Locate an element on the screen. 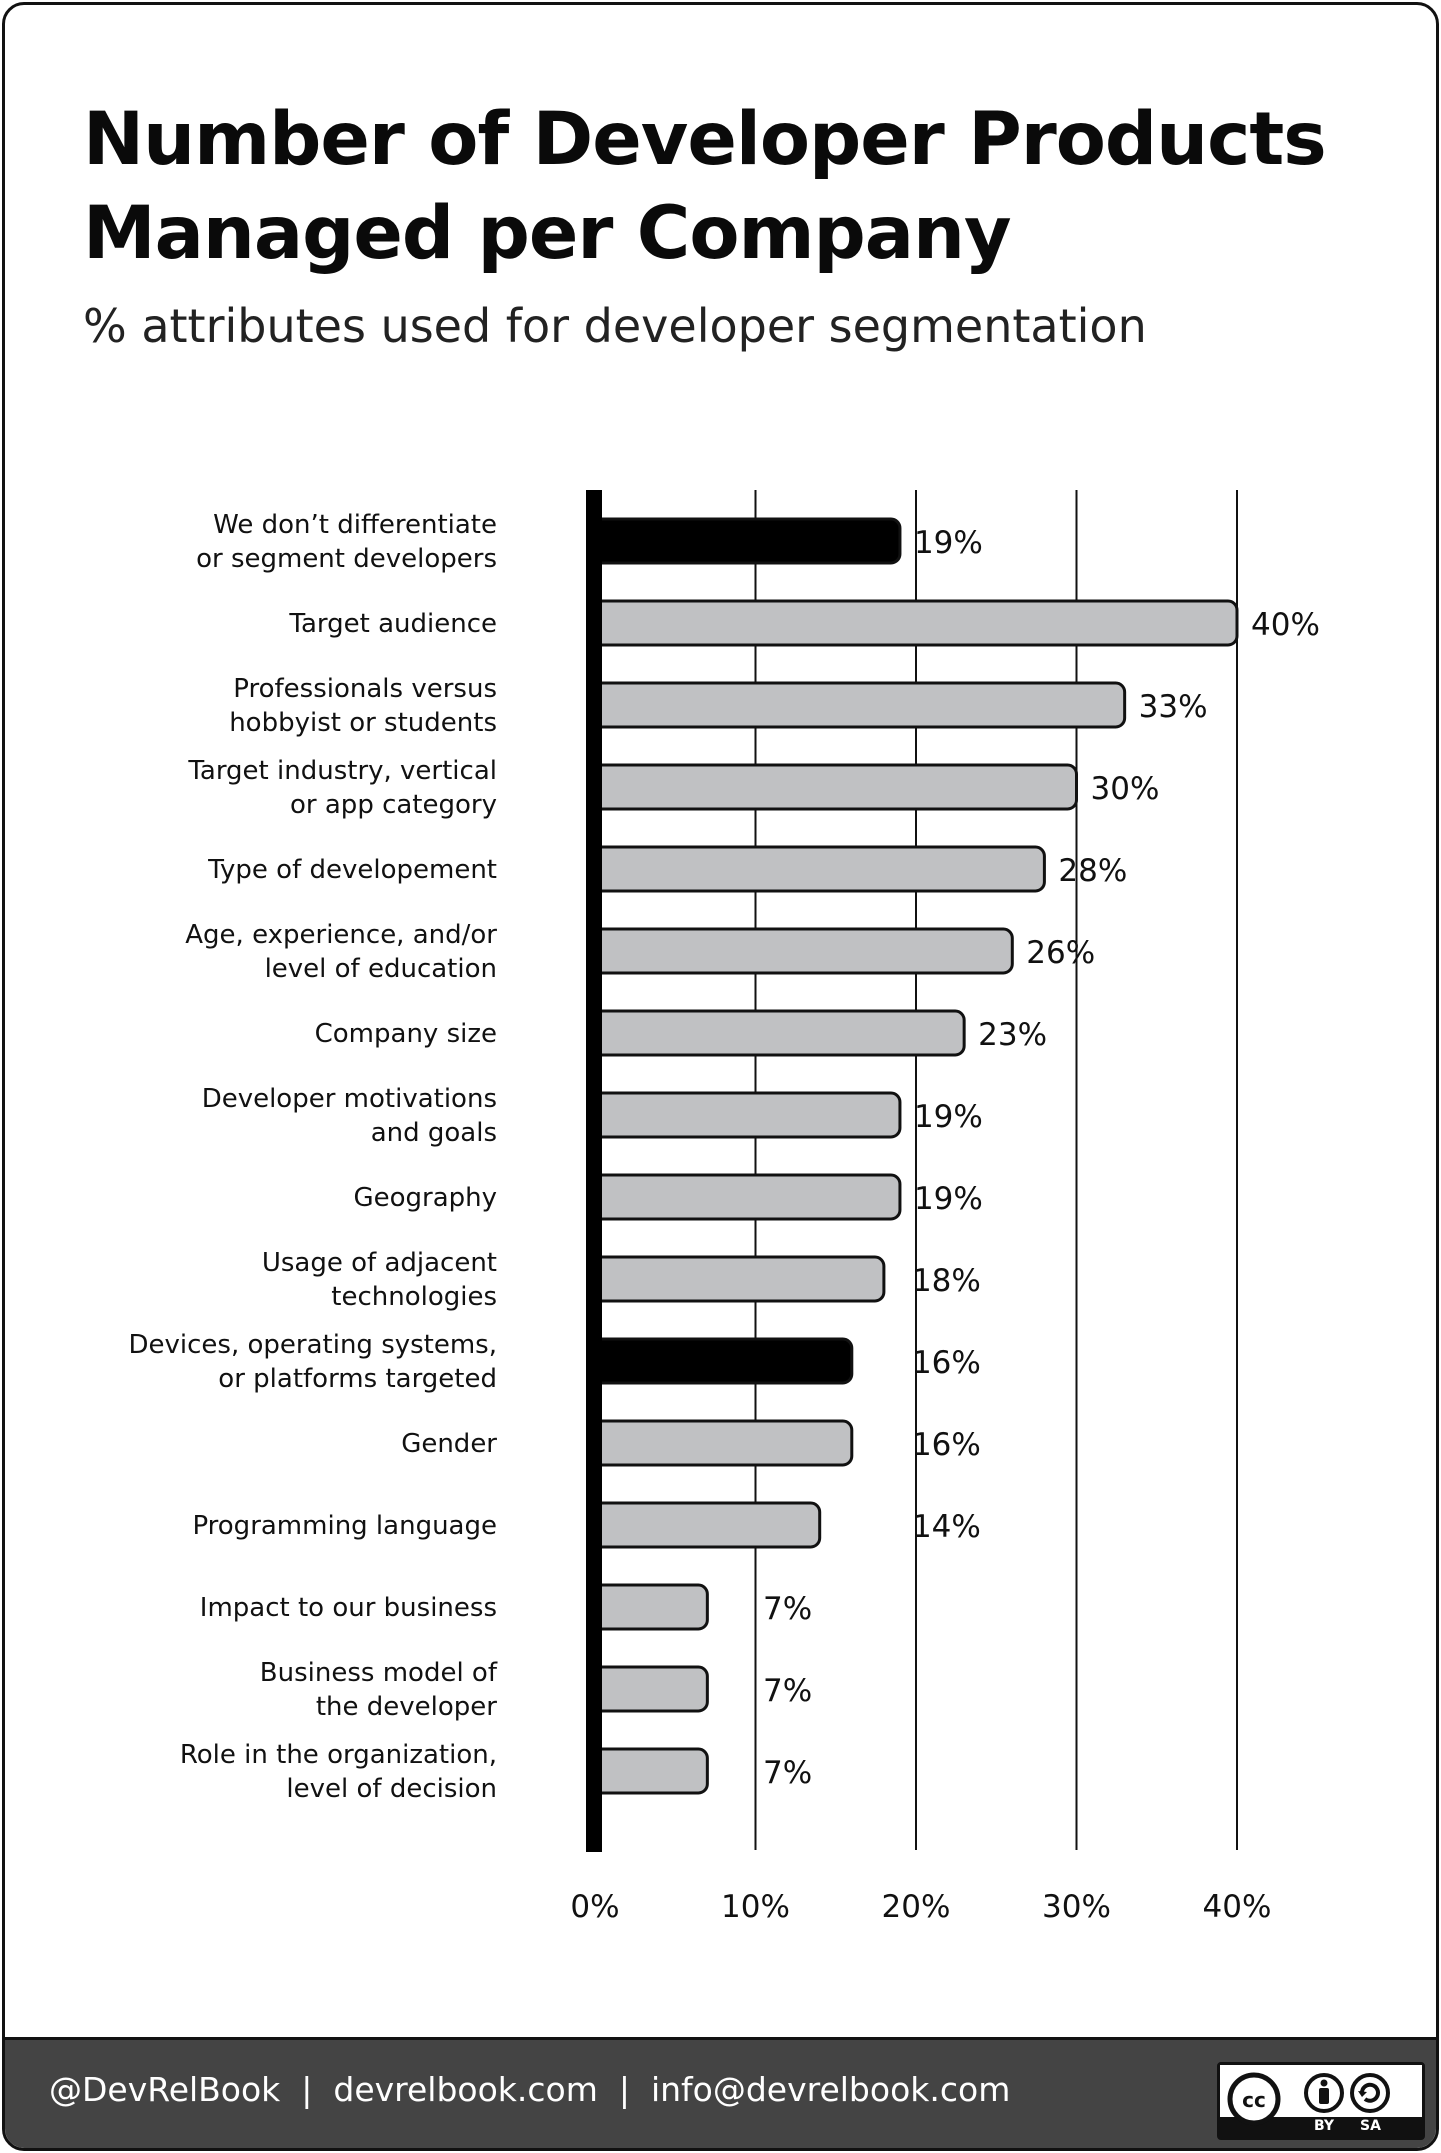  x-tick-label: 40% is located at coordinates (1237, 1907).